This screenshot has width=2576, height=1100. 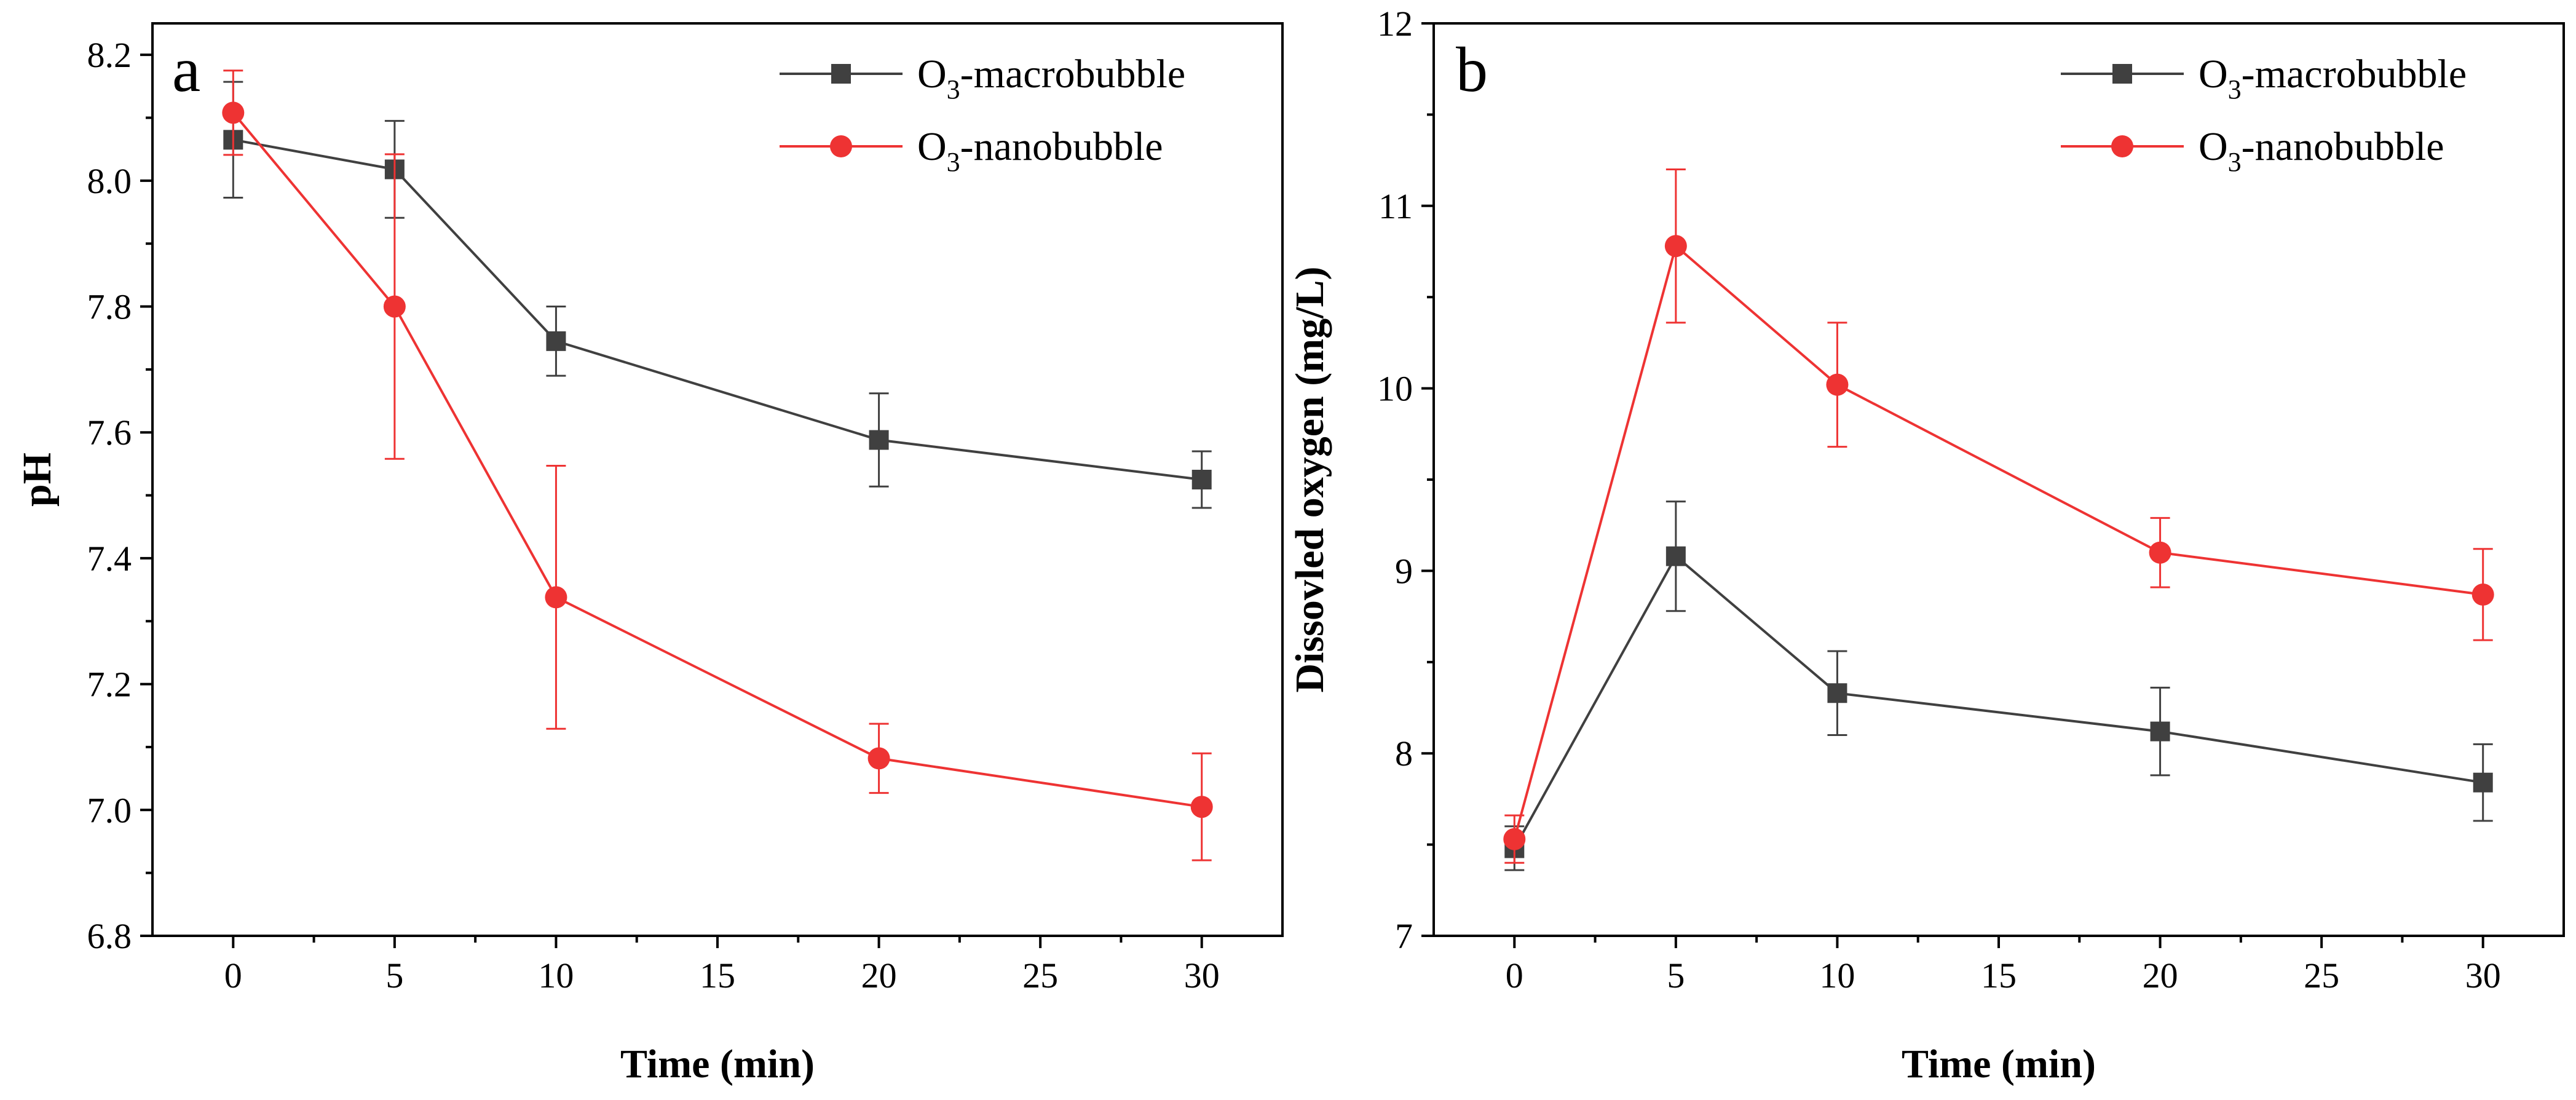 What do you see at coordinates (109, 810) in the screenshot?
I see `y-tick-label: 7.0` at bounding box center [109, 810].